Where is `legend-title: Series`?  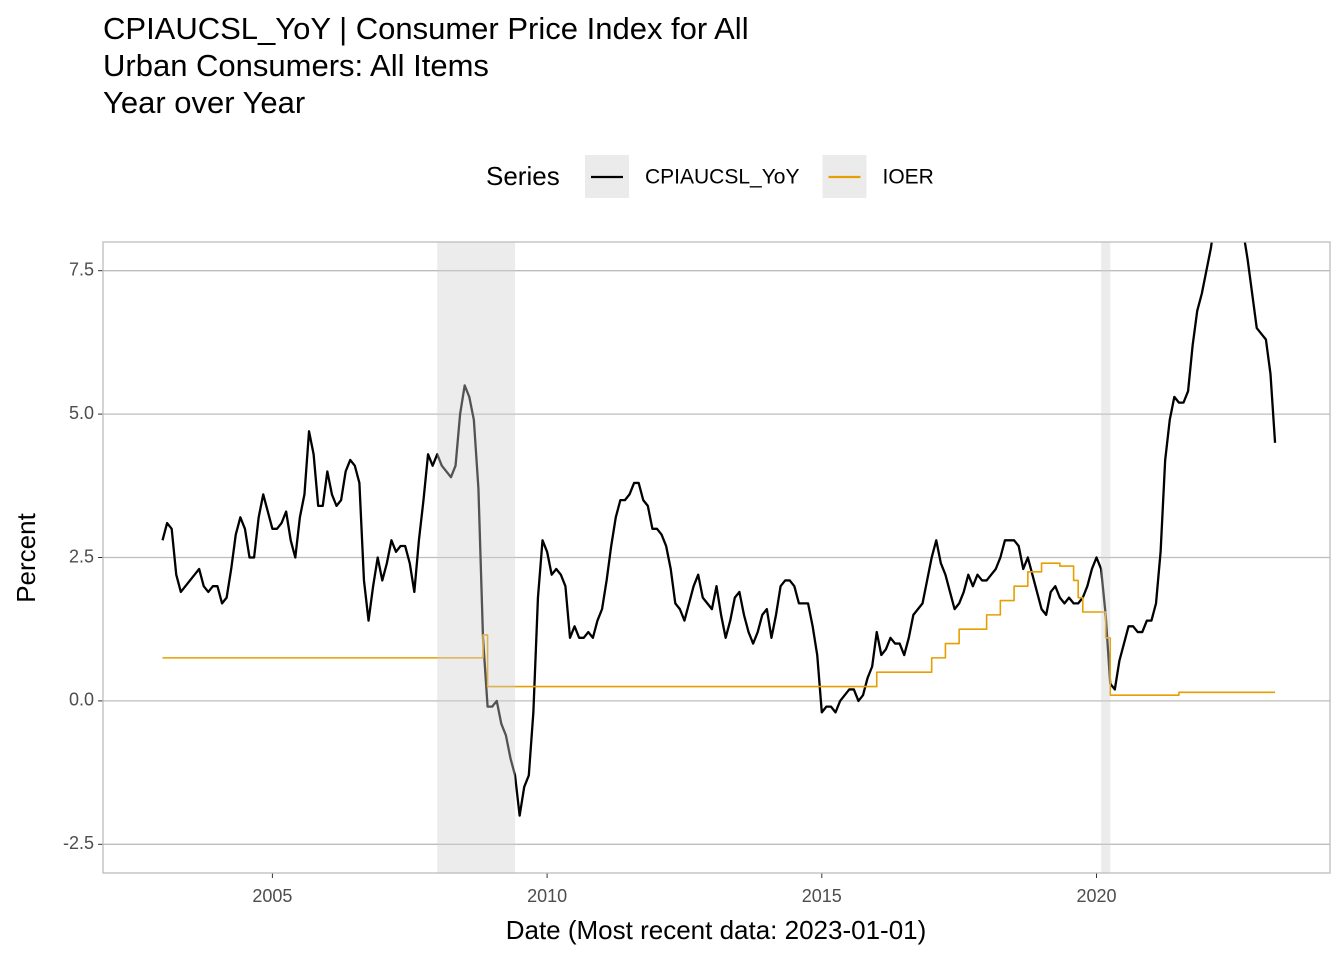
legend-title: Series is located at coordinates (523, 176).